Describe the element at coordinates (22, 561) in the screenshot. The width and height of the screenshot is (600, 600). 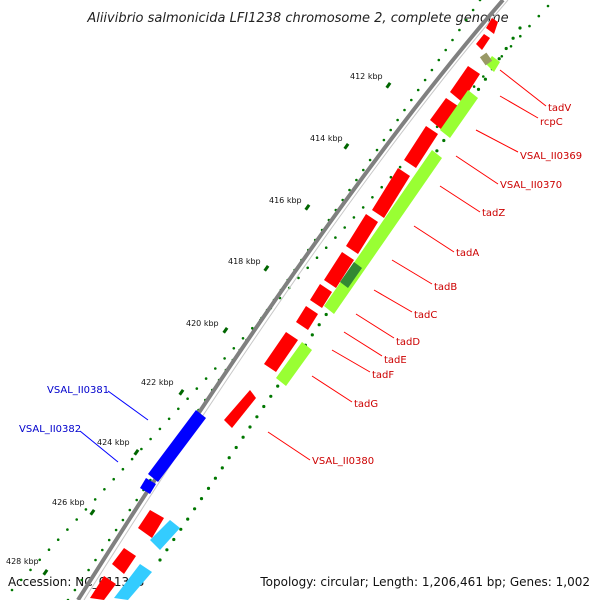
I see `tick-text-428: 428 kbp` at that location.